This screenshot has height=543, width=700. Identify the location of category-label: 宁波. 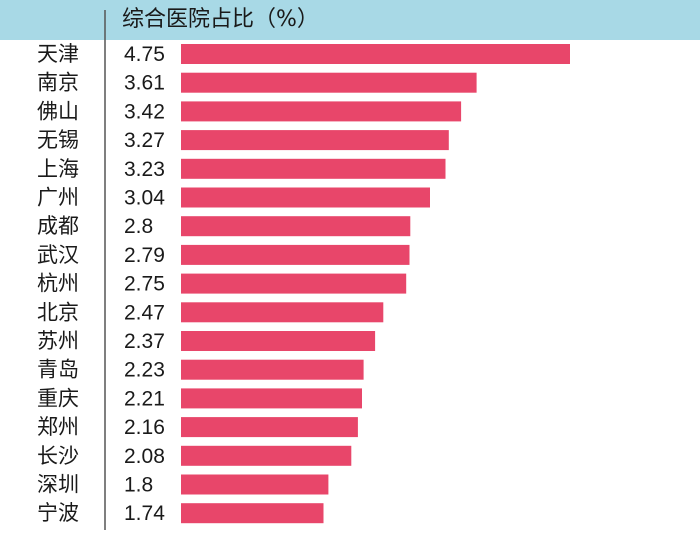
(58, 513).